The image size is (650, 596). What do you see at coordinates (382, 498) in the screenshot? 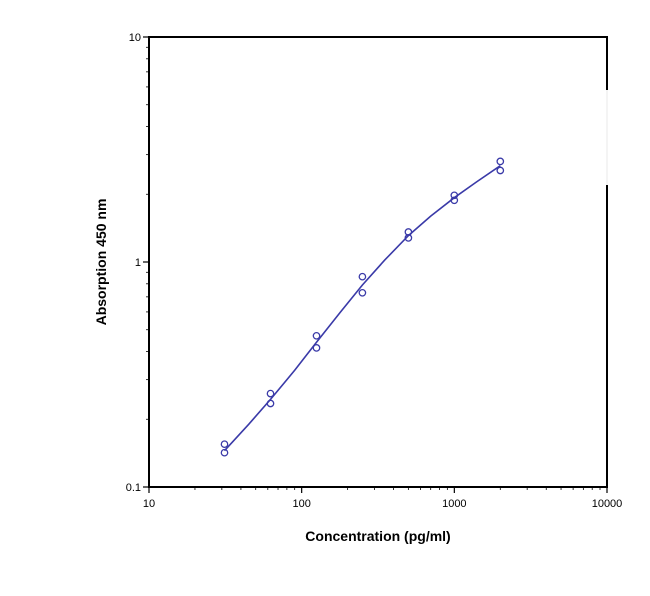
I see `x-axis-ticks: 10 100 1000 10000` at bounding box center [382, 498].